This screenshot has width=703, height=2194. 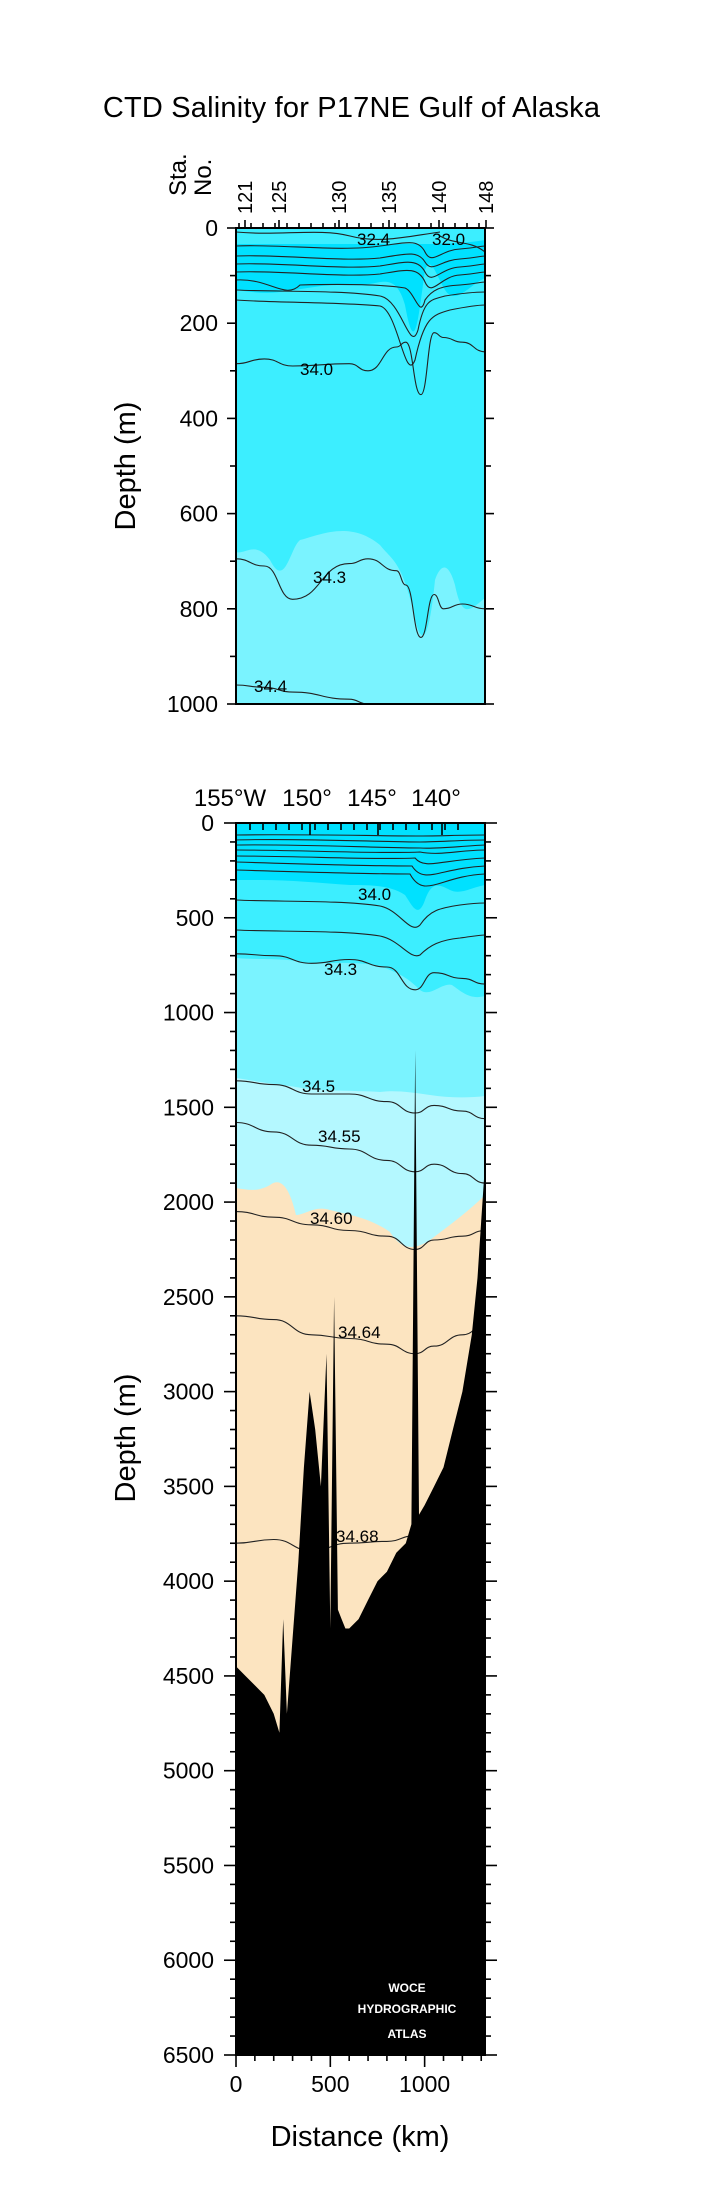 What do you see at coordinates (340, 197) in the screenshot?
I see `station-tick-label: 130` at bounding box center [340, 197].